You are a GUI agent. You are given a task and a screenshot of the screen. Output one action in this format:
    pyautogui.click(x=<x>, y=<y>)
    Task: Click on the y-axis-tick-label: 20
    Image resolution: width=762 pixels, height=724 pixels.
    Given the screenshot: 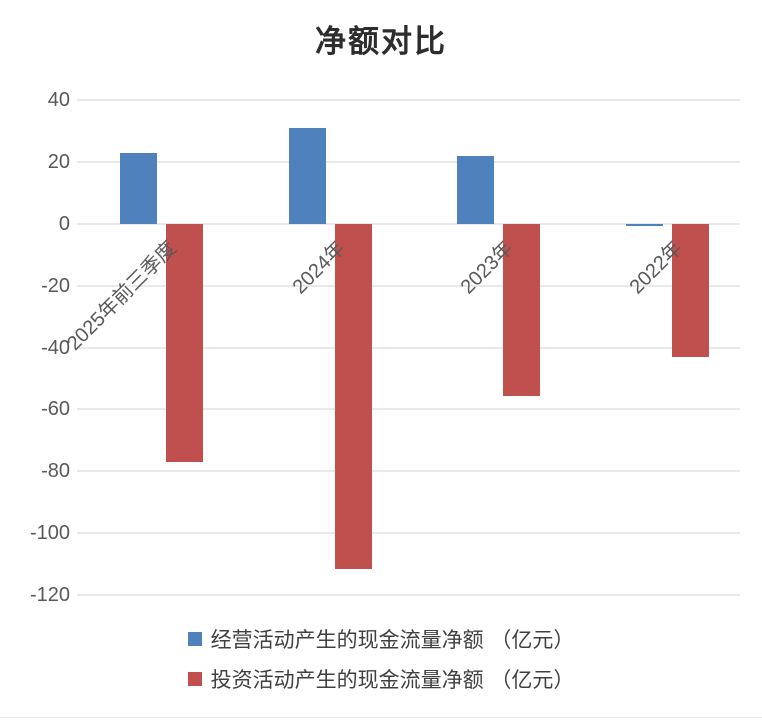 What is the action you would take?
    pyautogui.click(x=58, y=161)
    